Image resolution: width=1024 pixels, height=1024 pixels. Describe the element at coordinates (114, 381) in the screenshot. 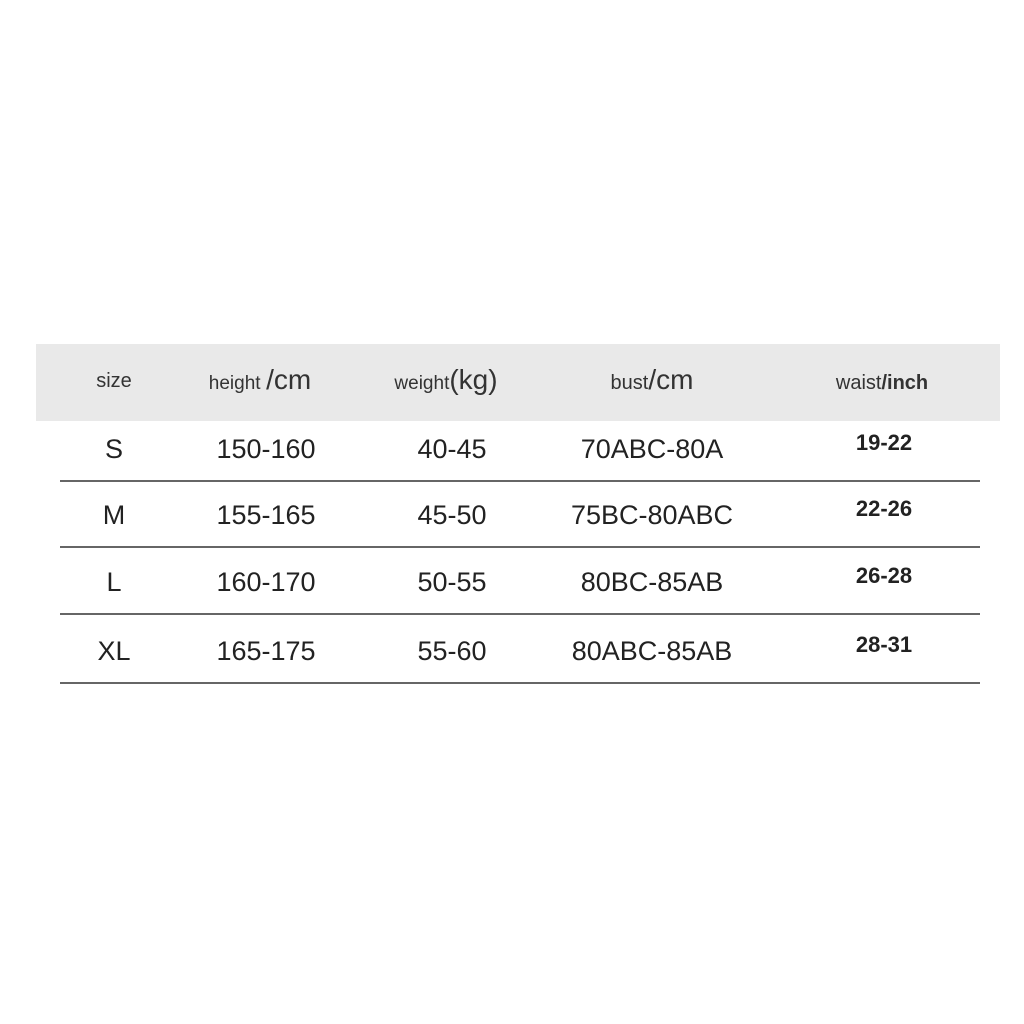

I see `header-size: size` at that location.